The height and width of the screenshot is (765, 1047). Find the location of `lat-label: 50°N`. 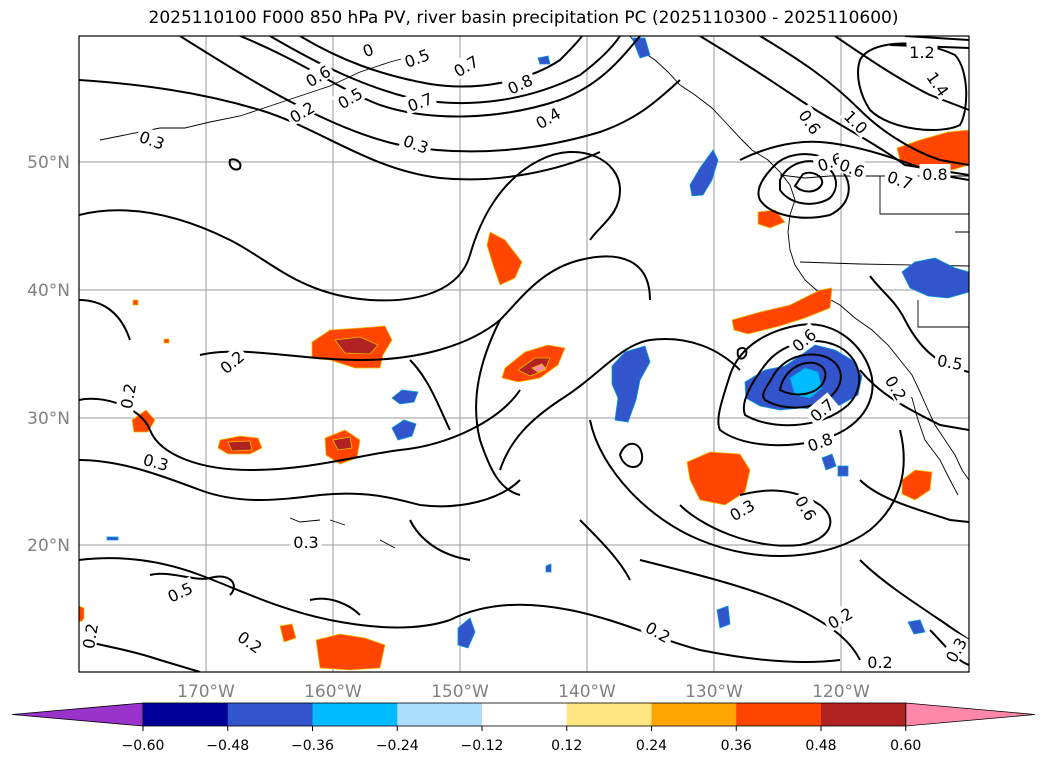

lat-label: 50°N is located at coordinates (48, 163).